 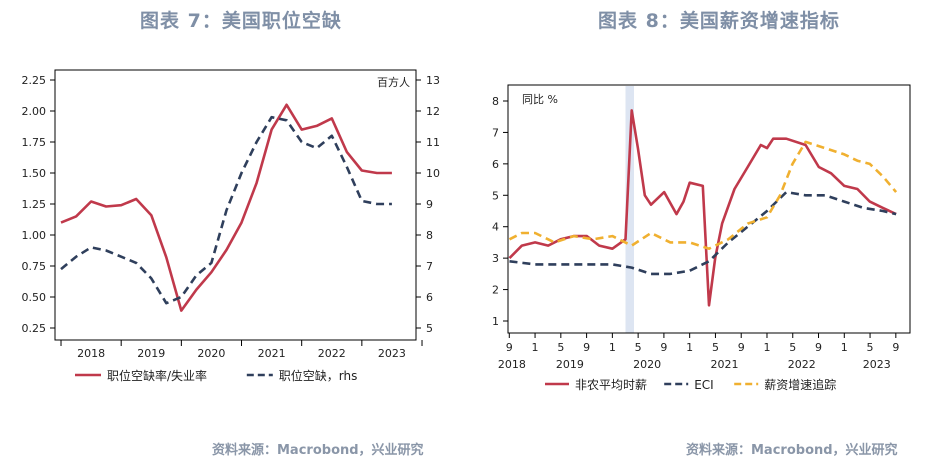 What do you see at coordinates (792, 450) in the screenshot?
I see `right-source-note: 资料来源：Macrobond，兴业研究` at bounding box center [792, 450].